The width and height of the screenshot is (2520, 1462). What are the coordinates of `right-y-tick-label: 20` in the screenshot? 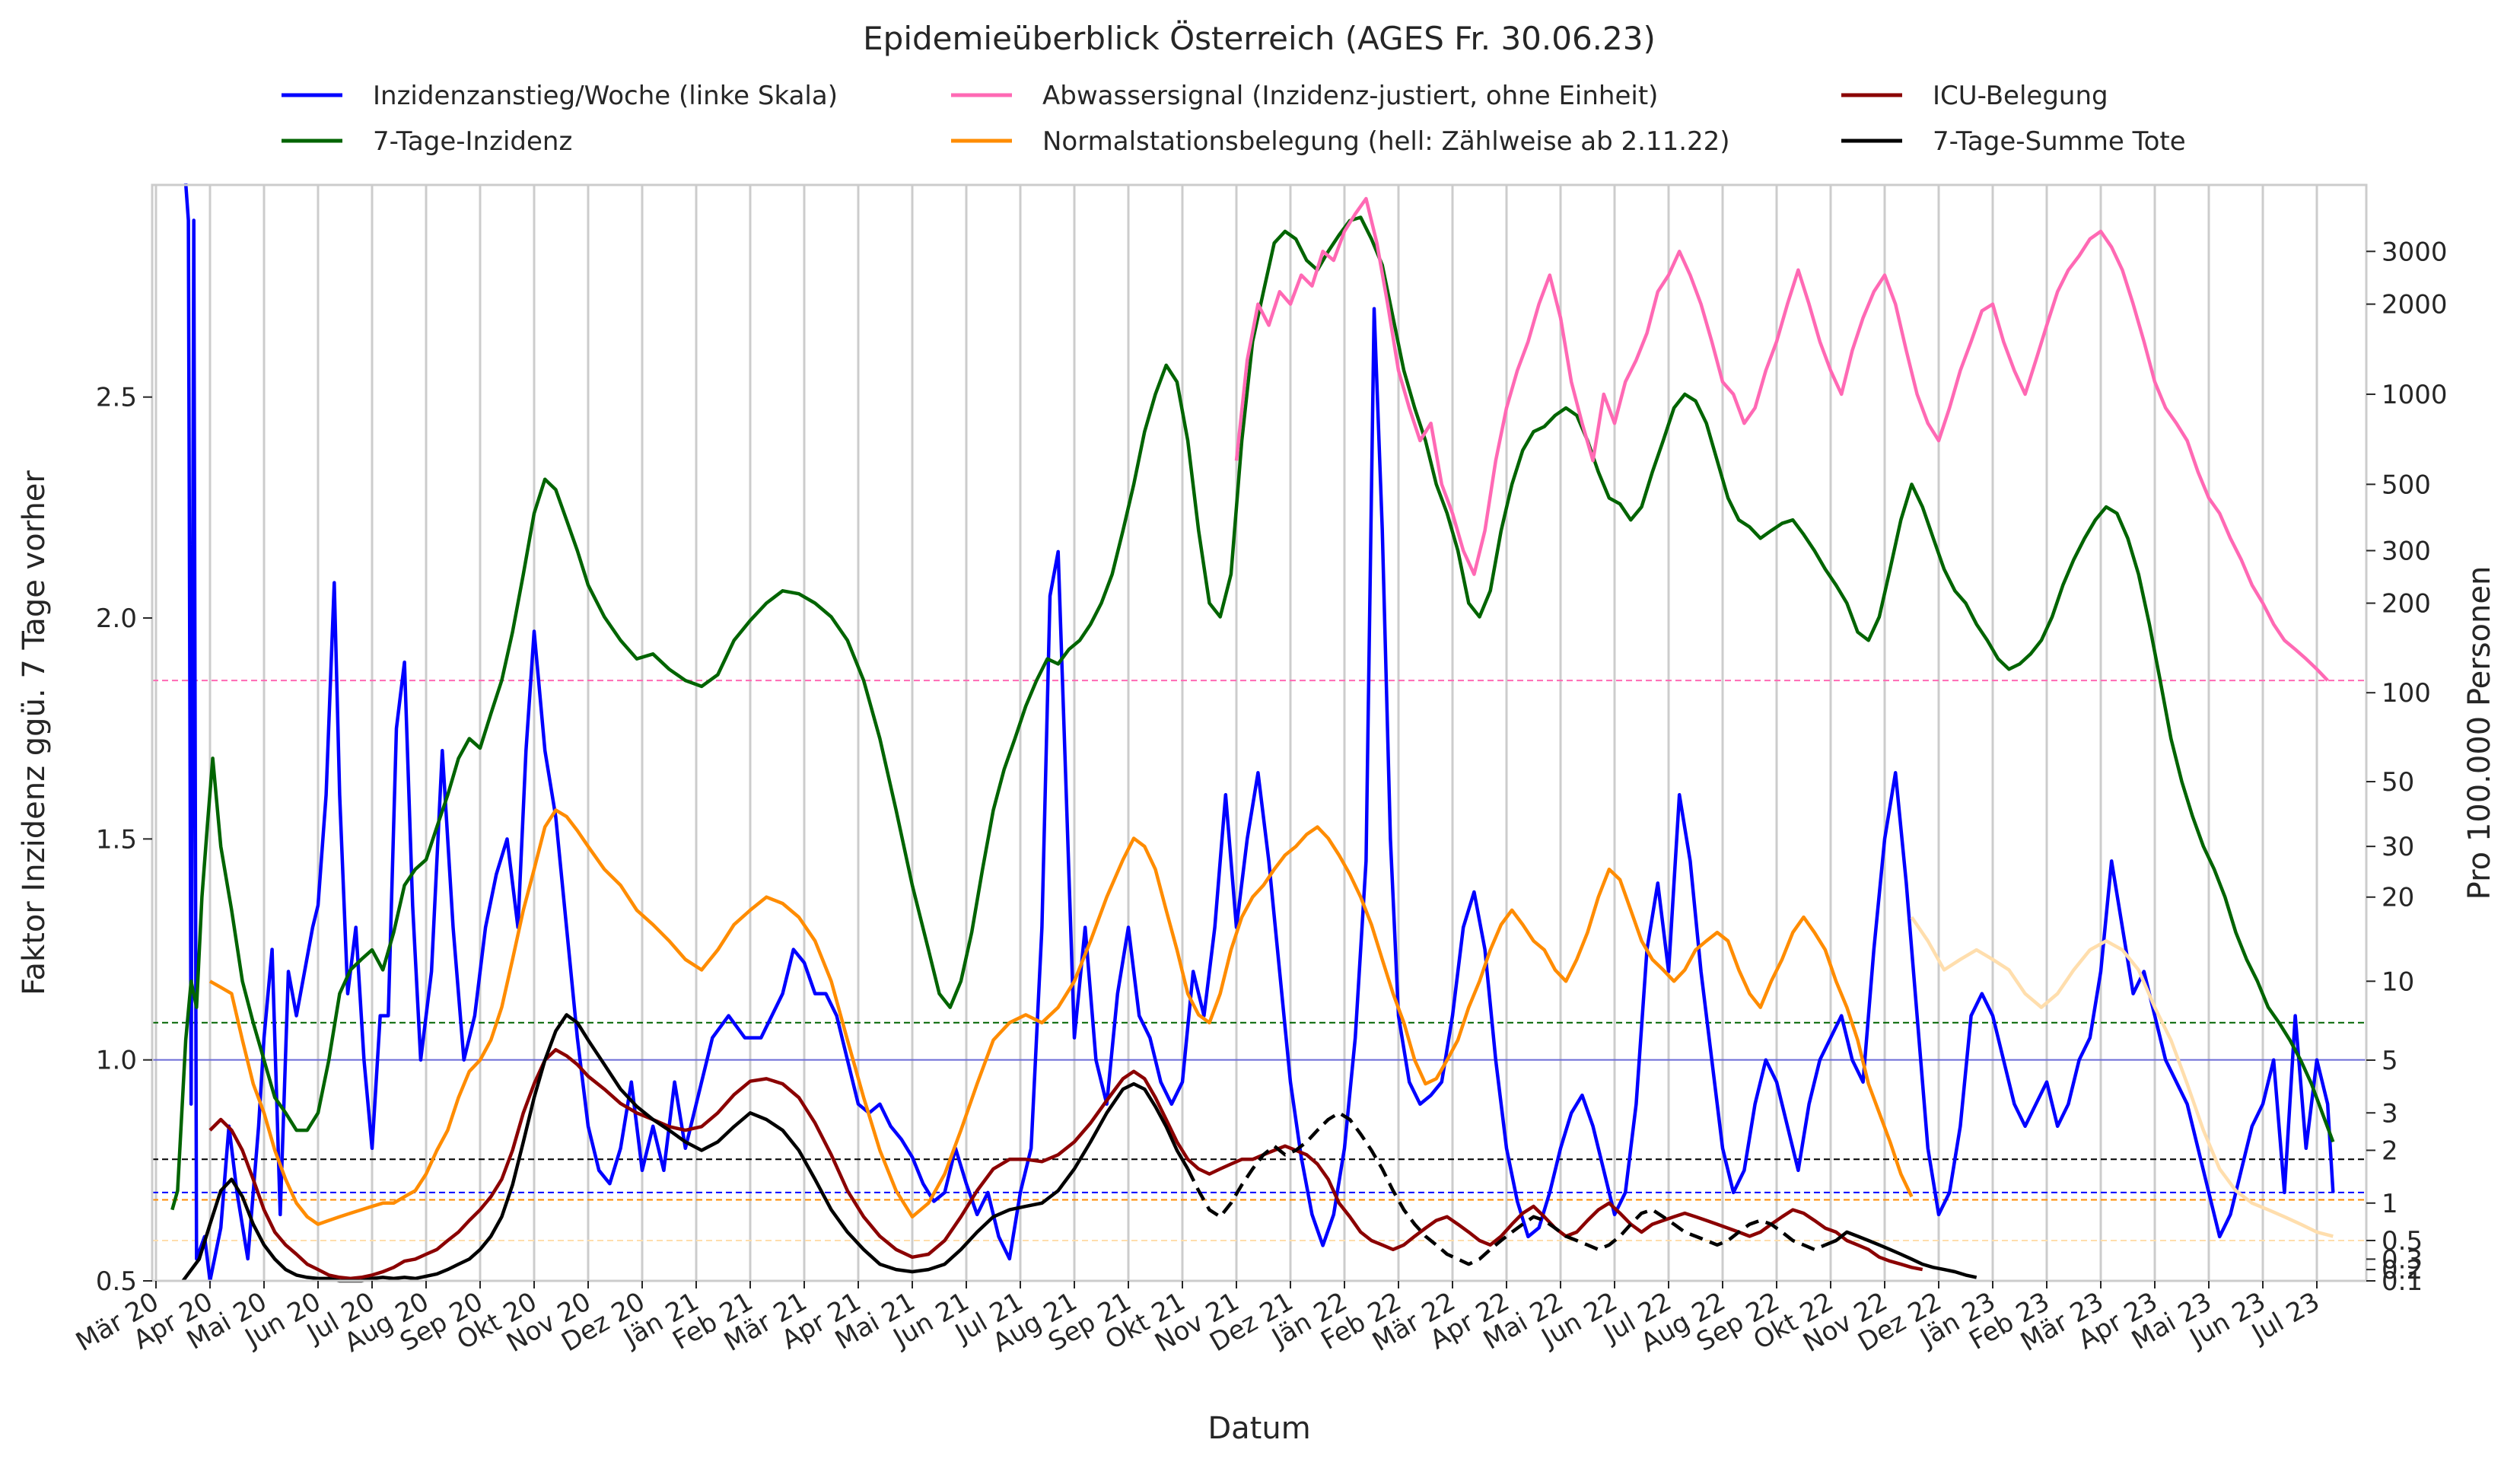 It's located at (2398, 898).